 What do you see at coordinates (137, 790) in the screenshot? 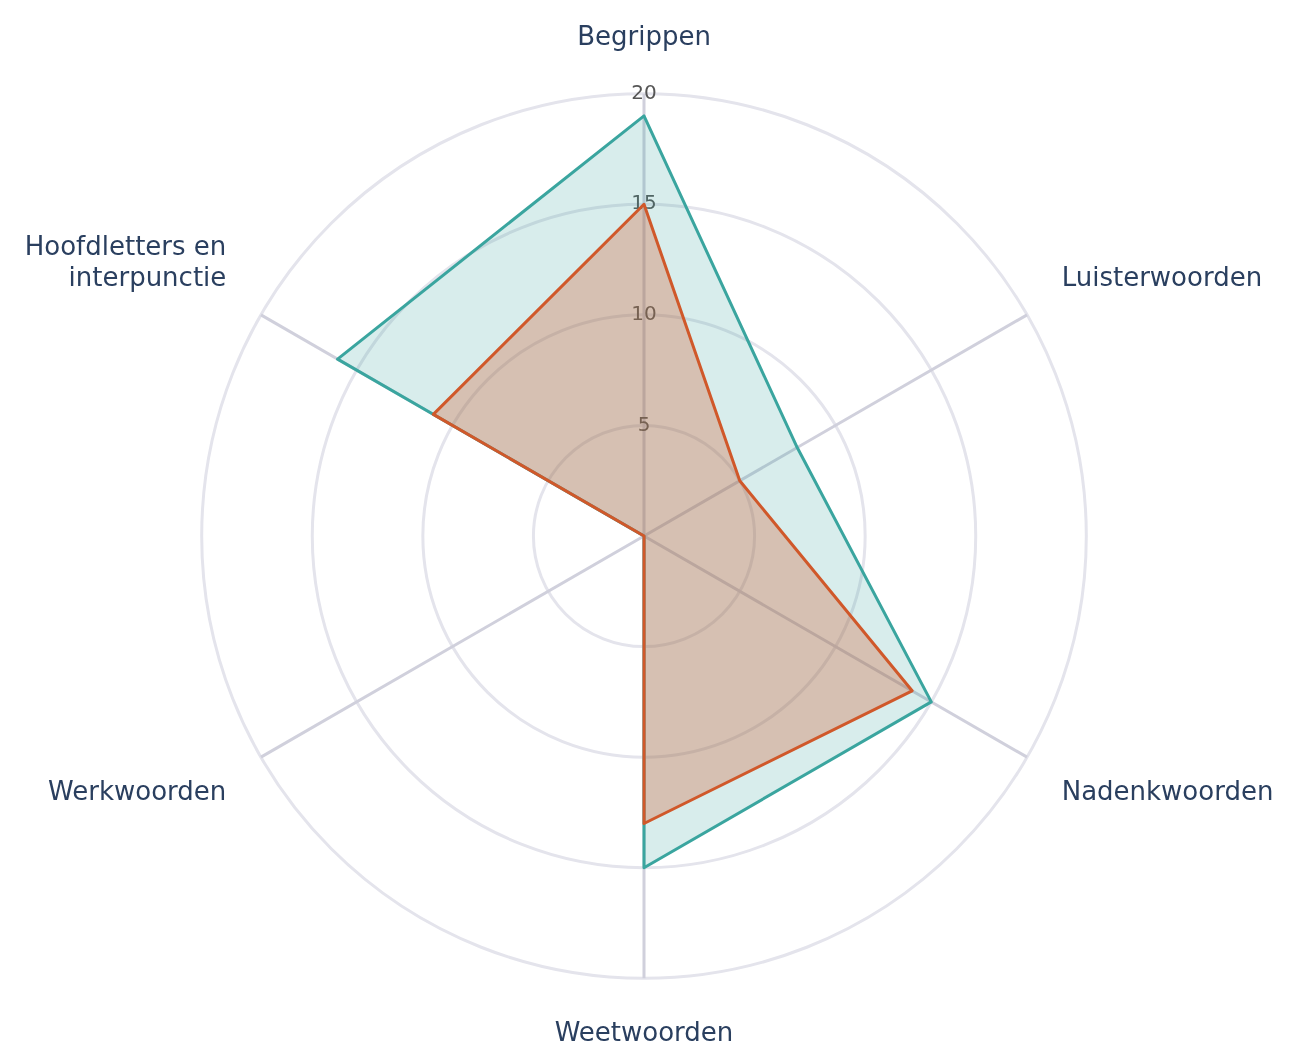
I see `spoke-label: Werkwoorden` at bounding box center [137, 790].